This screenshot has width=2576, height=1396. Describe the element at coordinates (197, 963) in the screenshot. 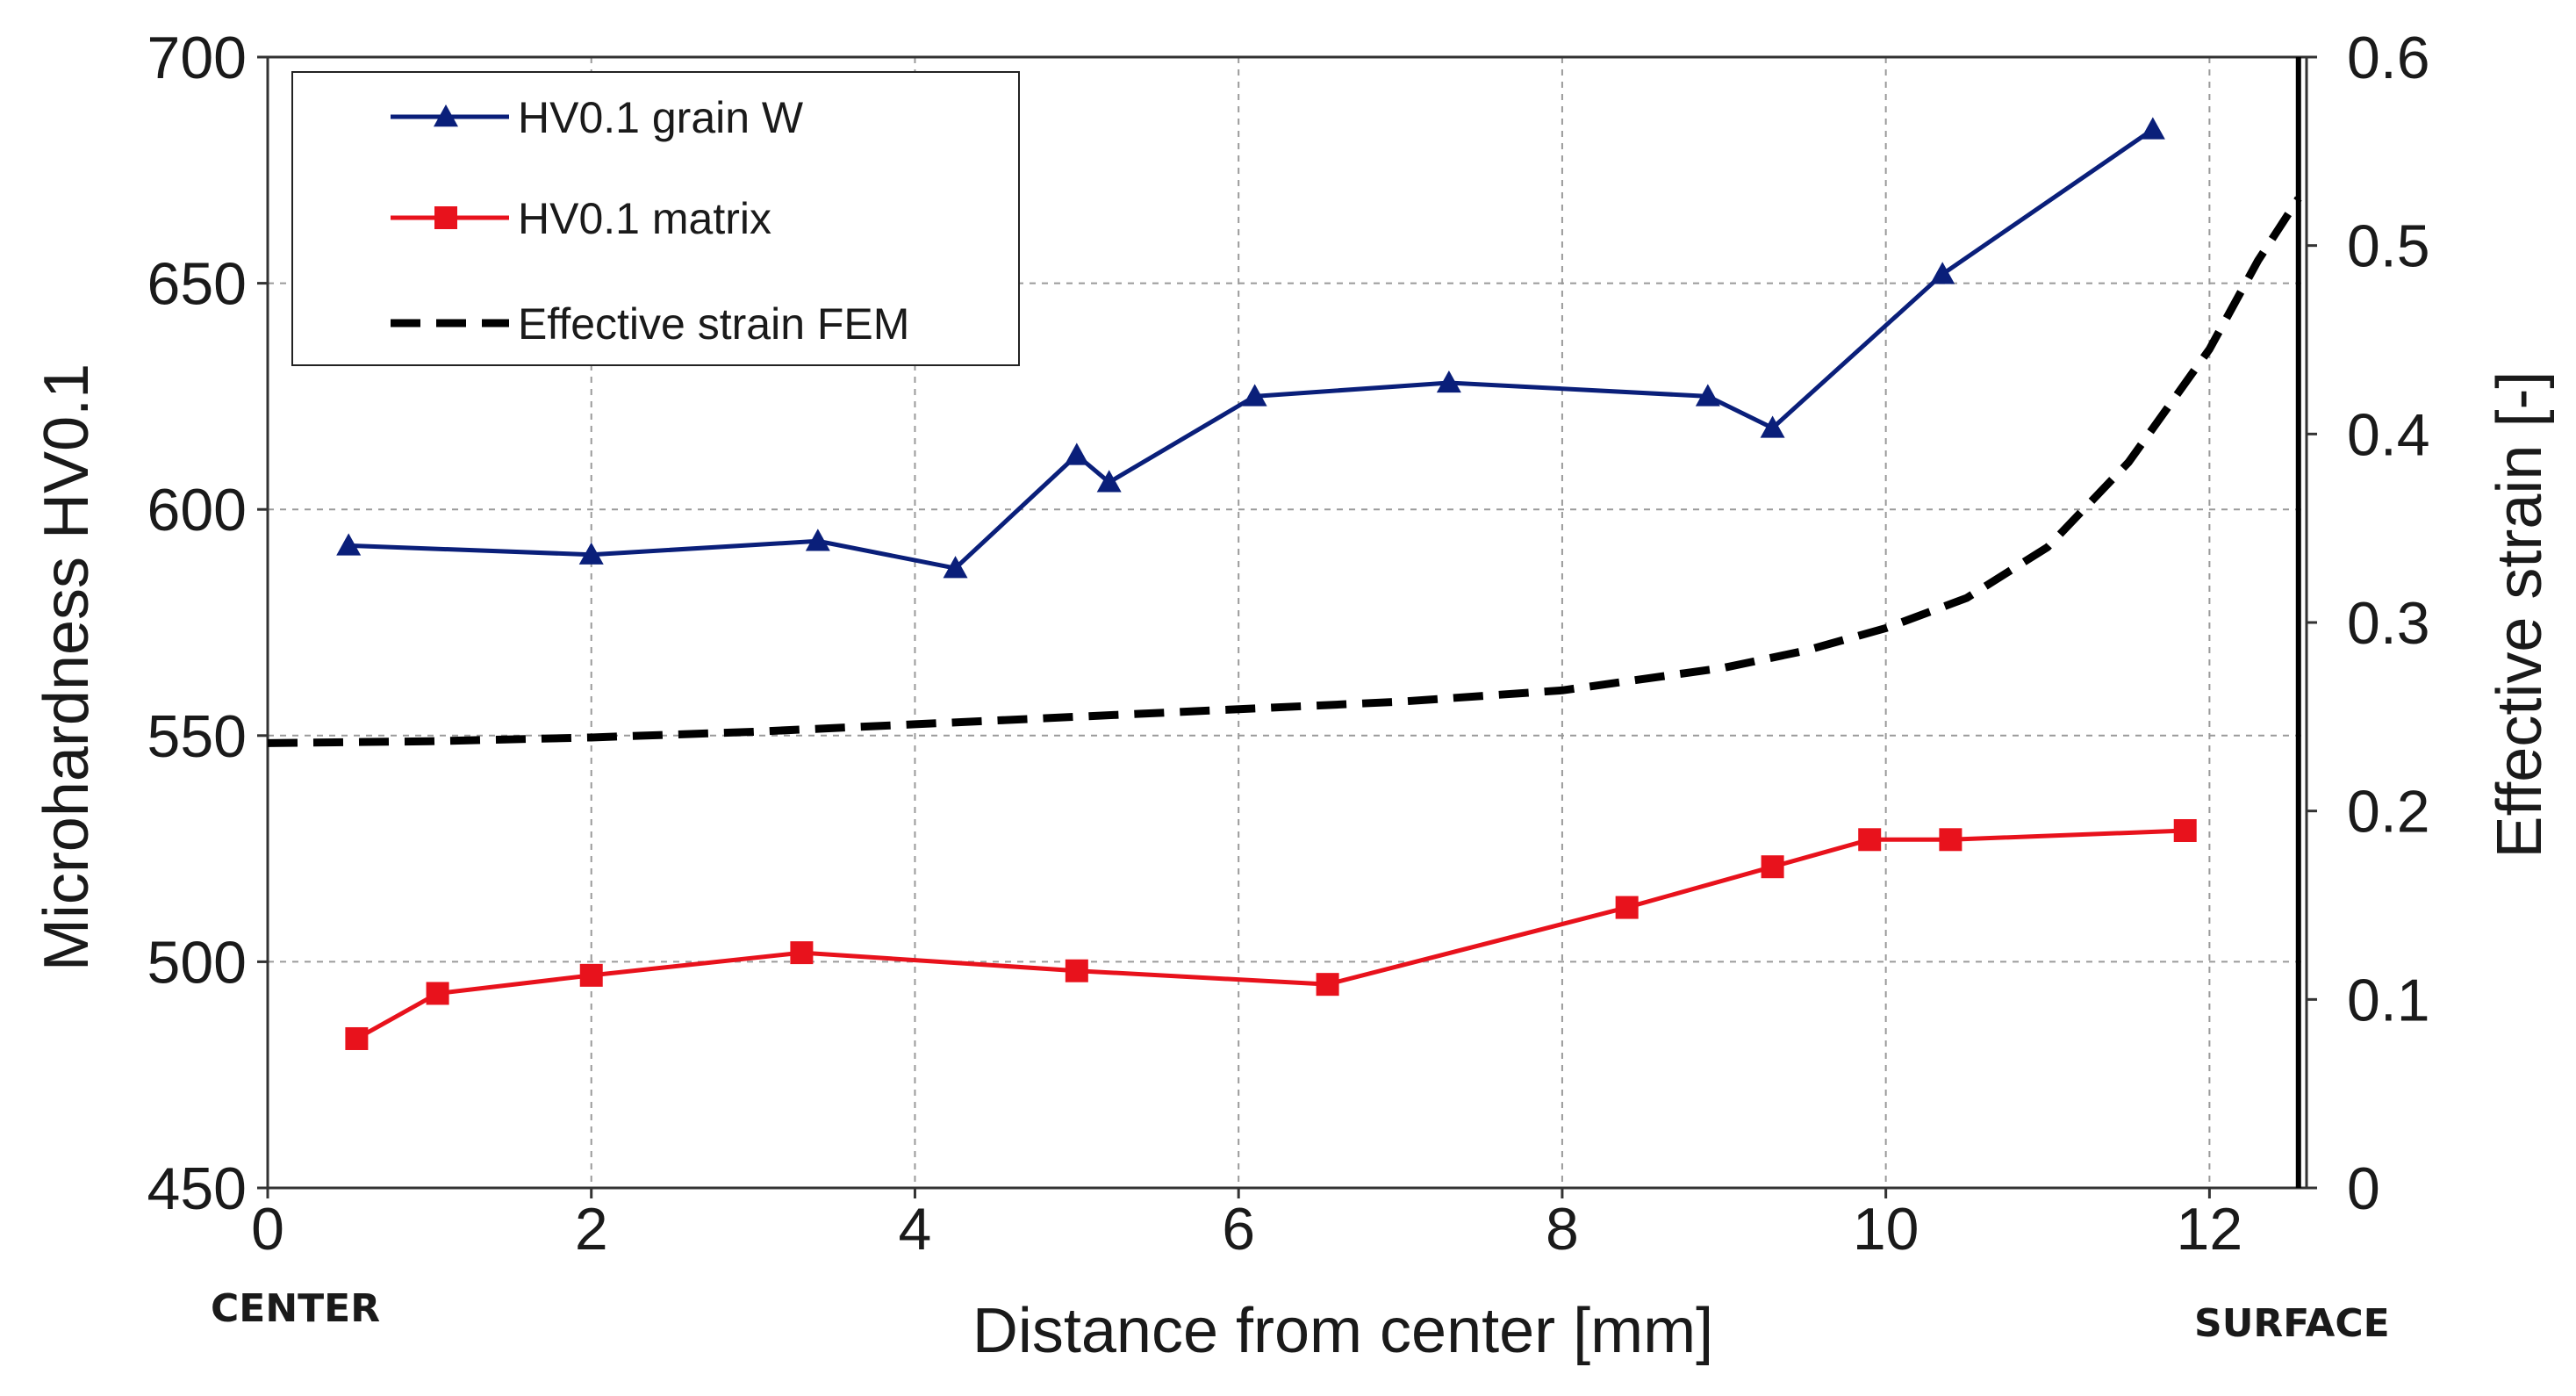

I see `y-tick-label: 500` at that location.